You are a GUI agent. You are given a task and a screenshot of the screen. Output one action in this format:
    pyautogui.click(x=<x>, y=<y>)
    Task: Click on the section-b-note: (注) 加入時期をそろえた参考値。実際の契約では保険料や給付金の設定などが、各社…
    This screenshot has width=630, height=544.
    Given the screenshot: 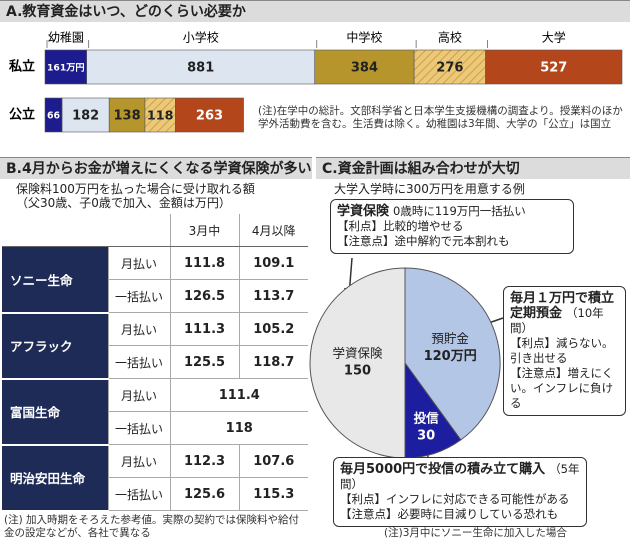 What is the action you would take?
    pyautogui.click(x=152, y=526)
    